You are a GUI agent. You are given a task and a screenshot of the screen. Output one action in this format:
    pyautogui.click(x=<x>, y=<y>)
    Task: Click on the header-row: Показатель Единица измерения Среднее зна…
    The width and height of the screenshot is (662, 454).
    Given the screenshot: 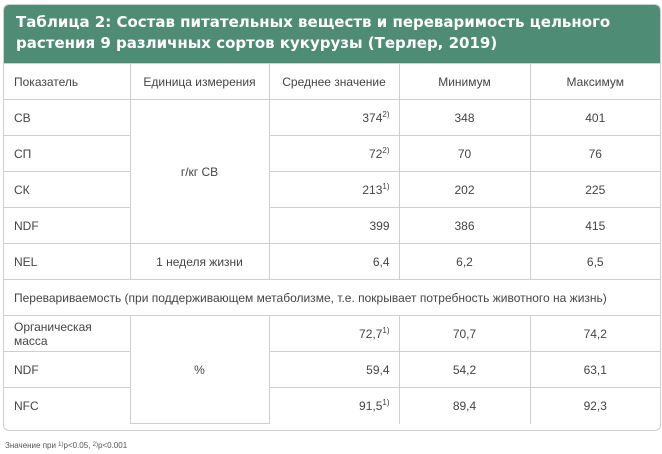 What is the action you would take?
    pyautogui.click(x=332, y=81)
    